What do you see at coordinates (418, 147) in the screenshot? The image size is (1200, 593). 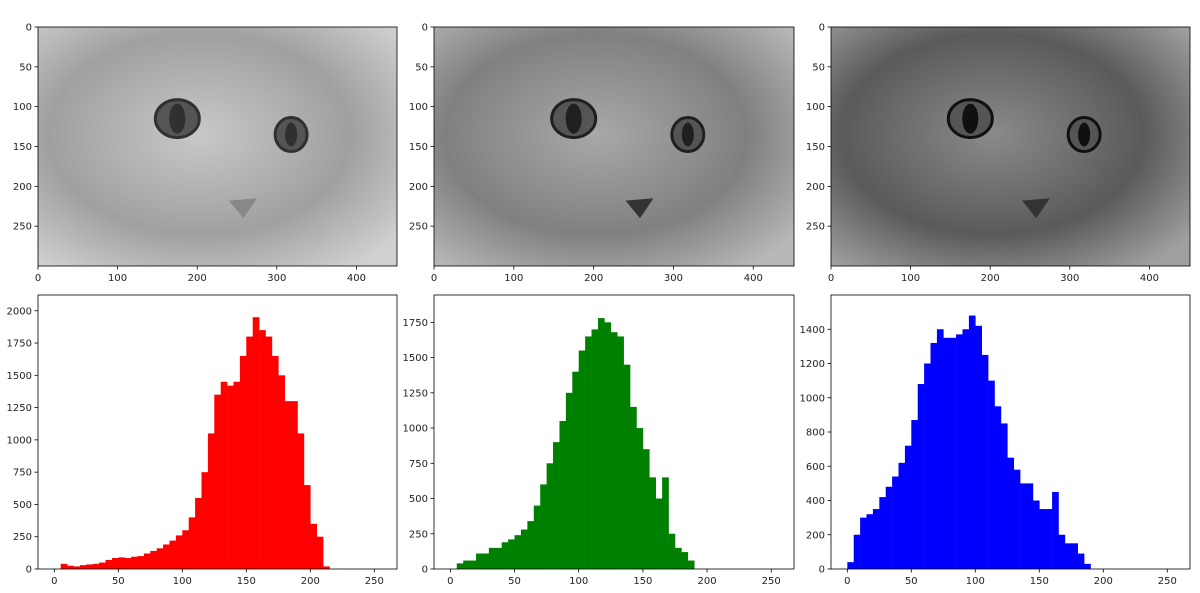 I see `image-ytick-label: 150` at bounding box center [418, 147].